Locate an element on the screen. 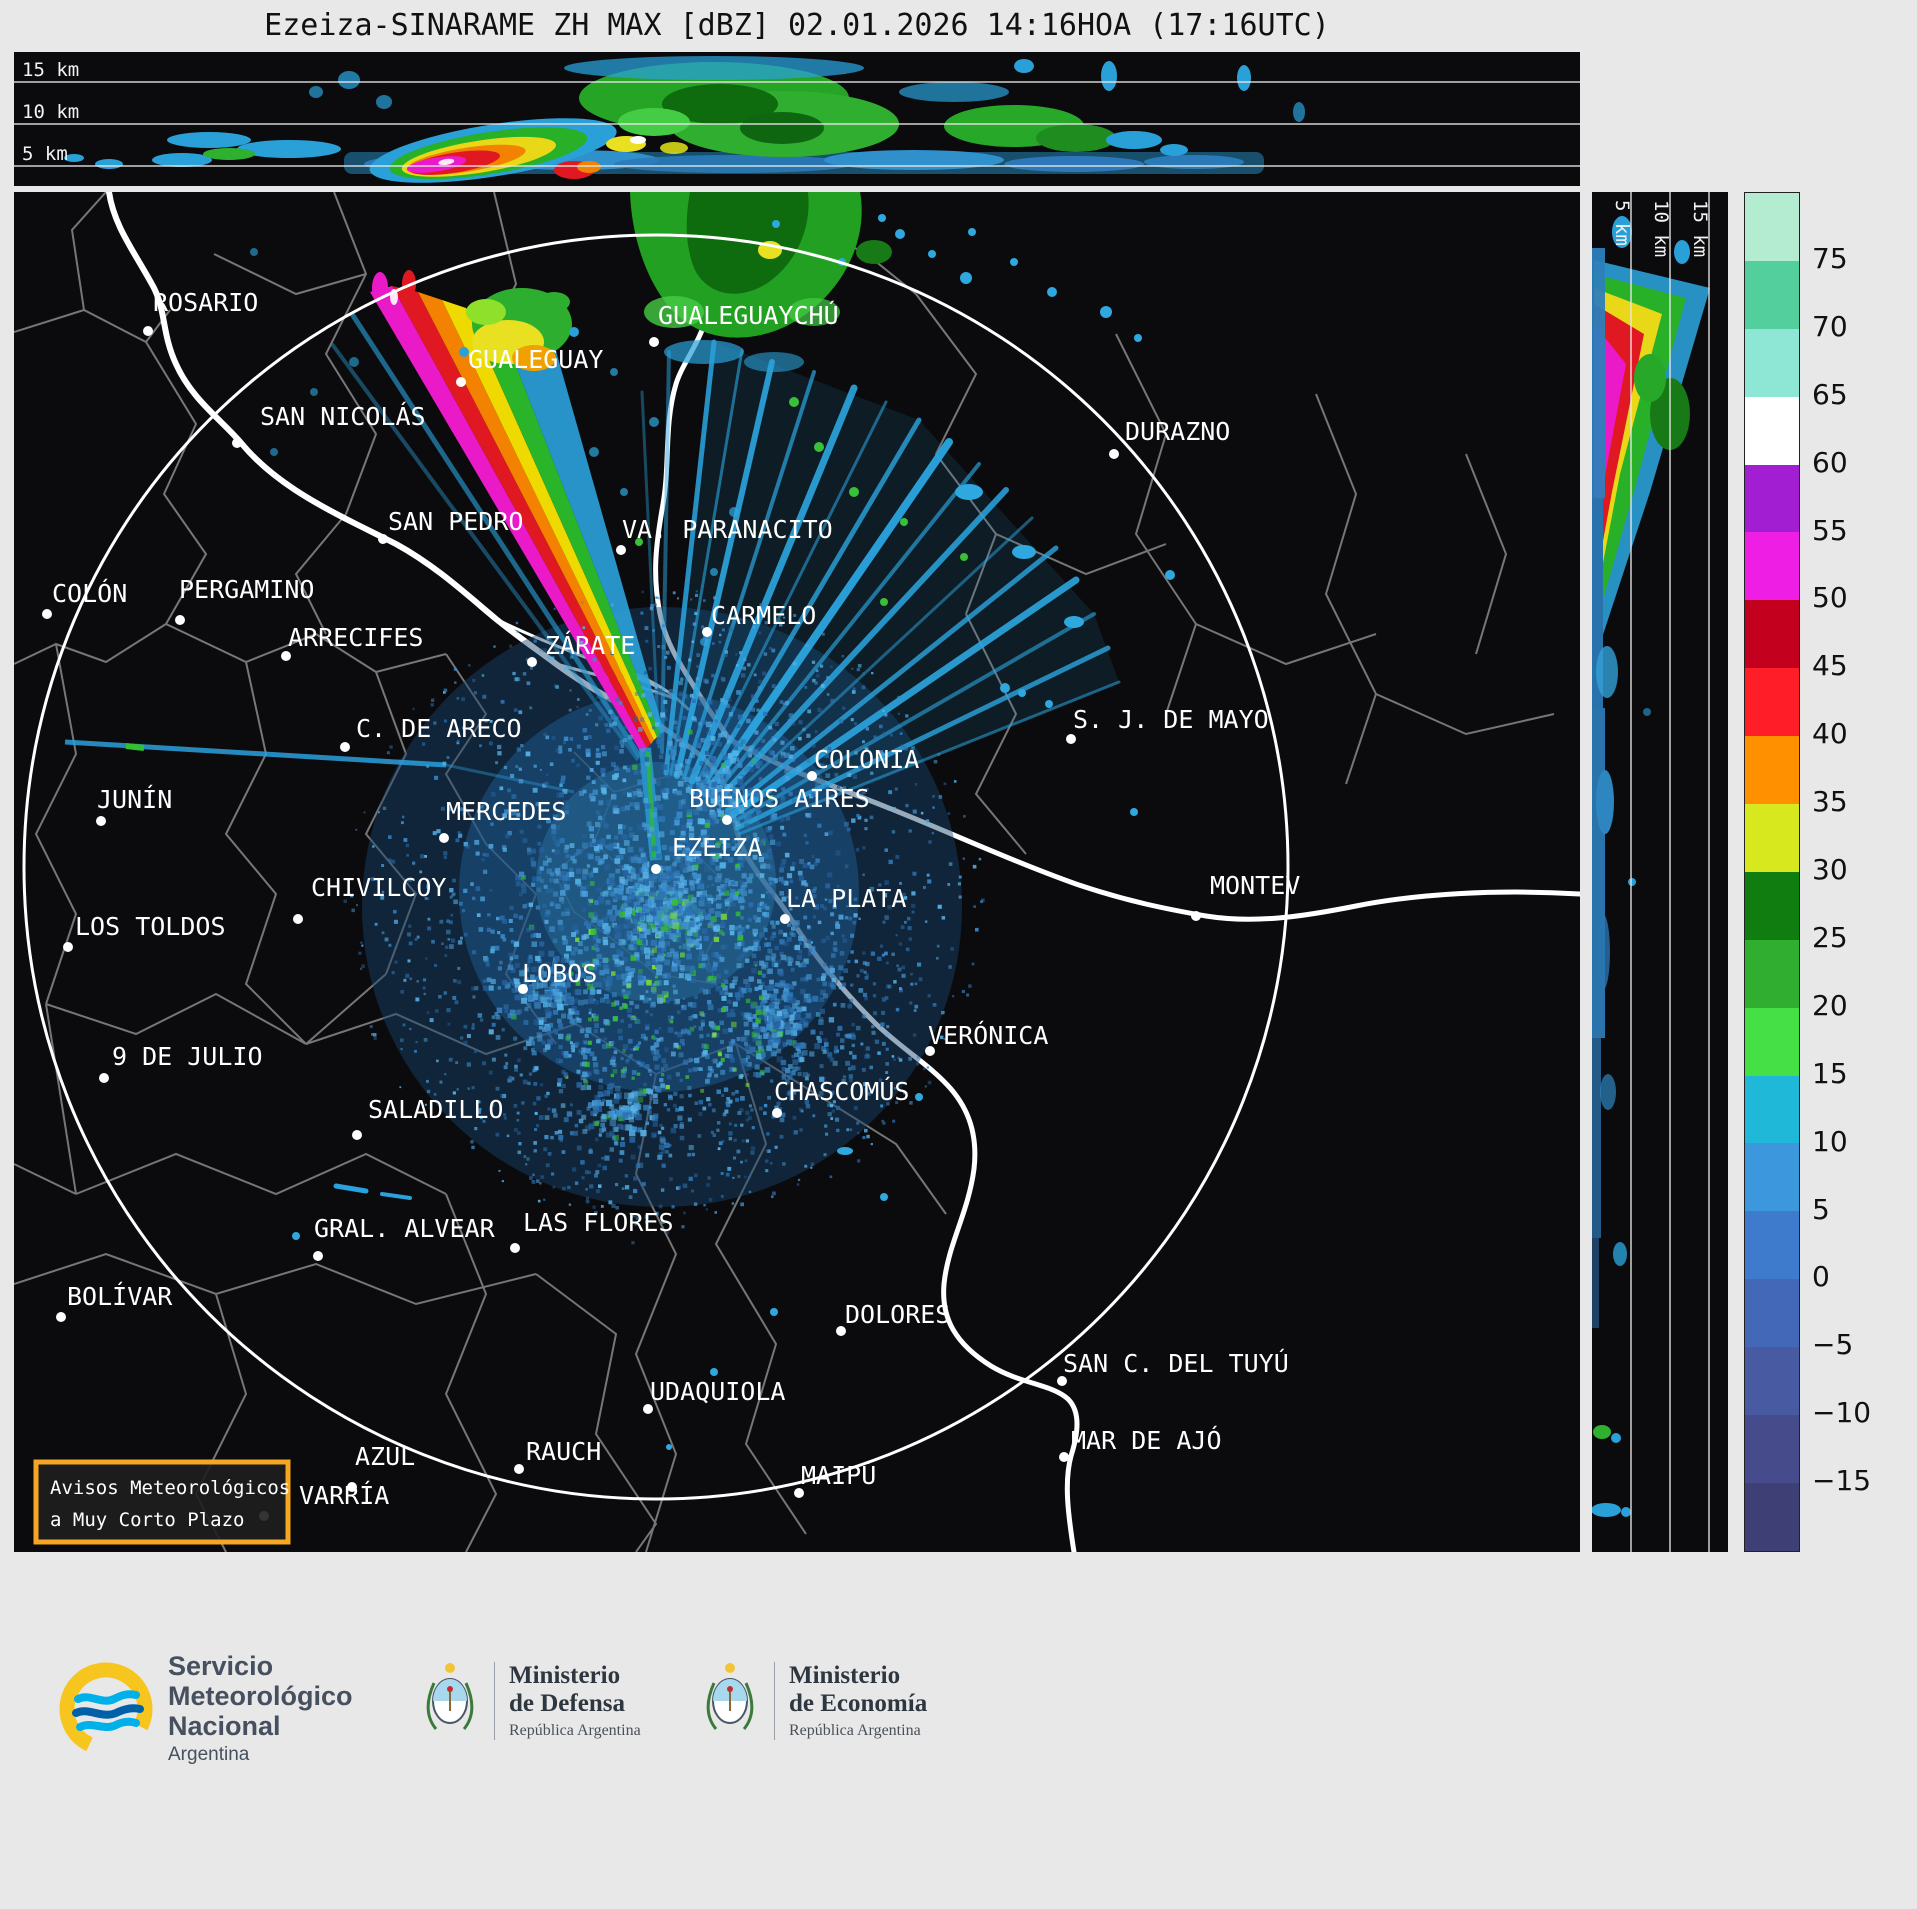  colorbar-tick-label: 70 is located at coordinates (1830, 326).